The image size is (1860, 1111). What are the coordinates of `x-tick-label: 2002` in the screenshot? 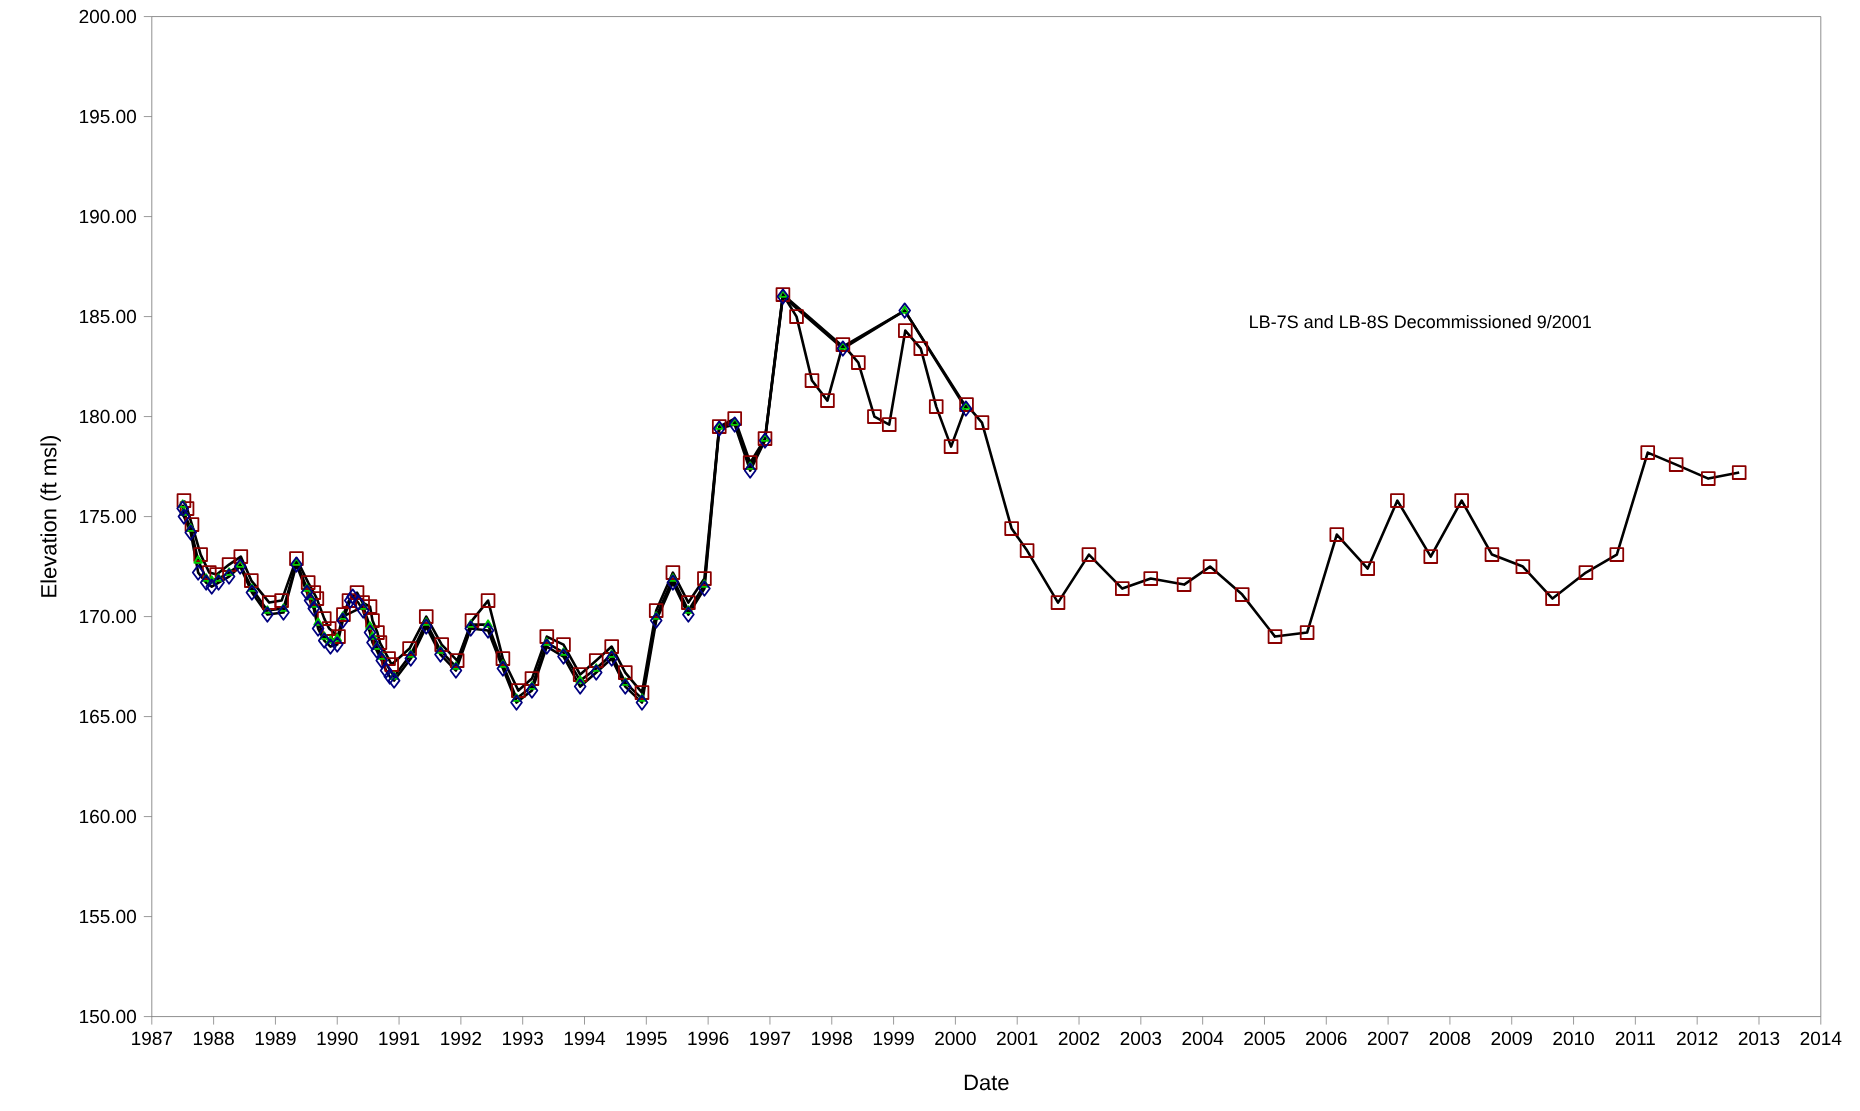 It's located at (1079, 1038).